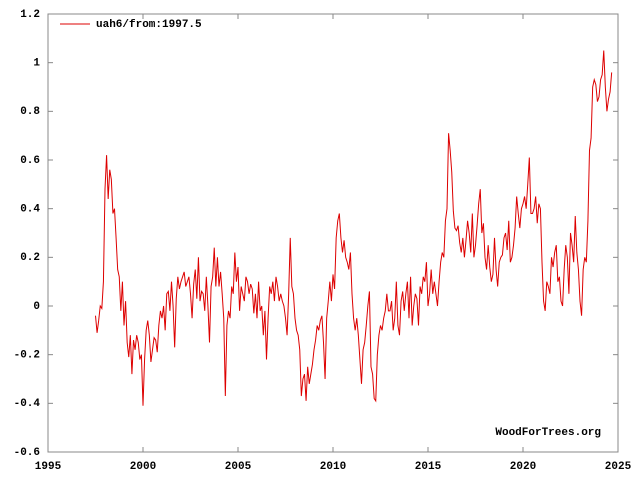 Image resolution: width=640 pixels, height=480 pixels. Describe the element at coordinates (333, 467) in the screenshot. I see `x-tick-label: 2010` at that location.